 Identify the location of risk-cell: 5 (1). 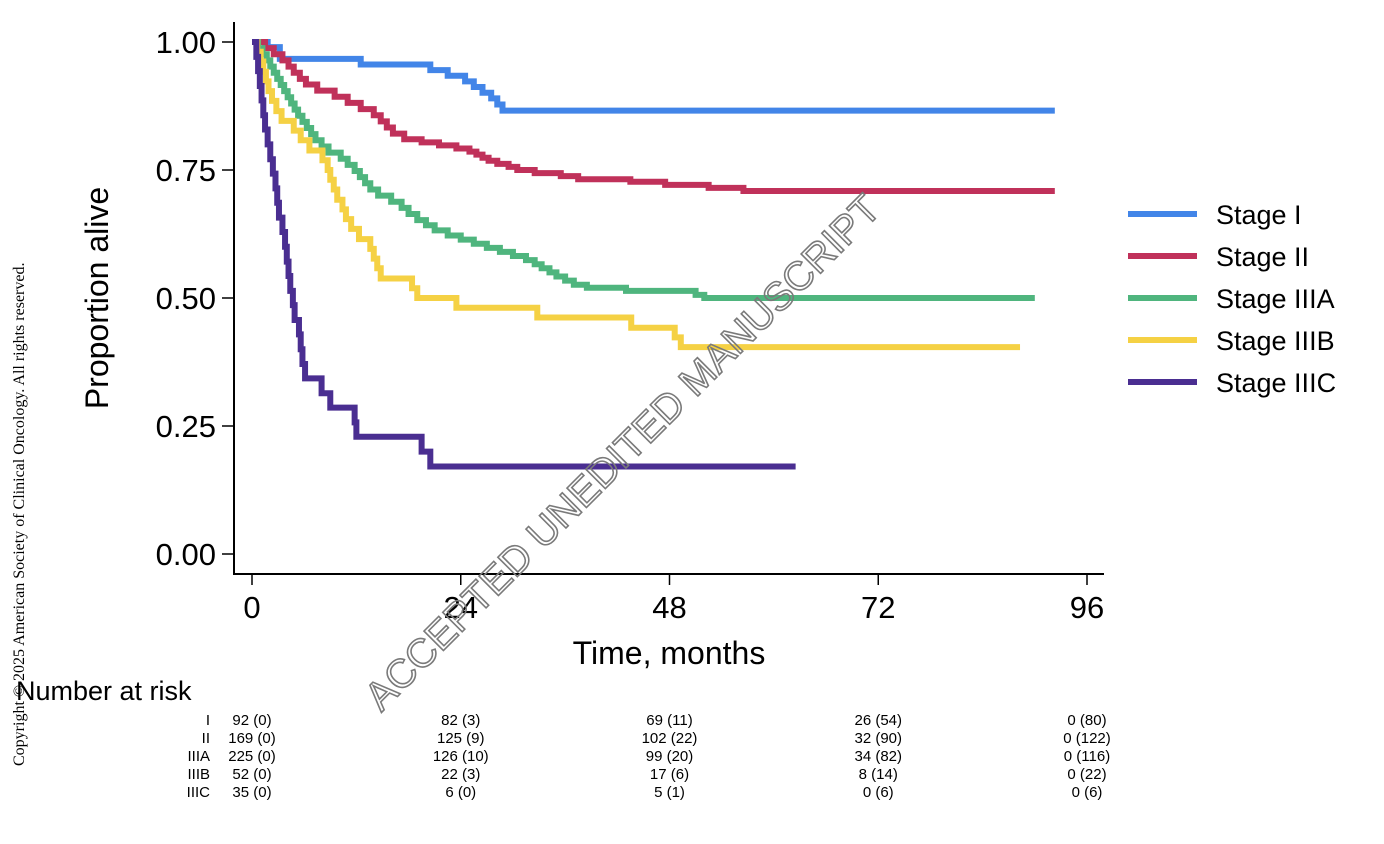
(669, 792).